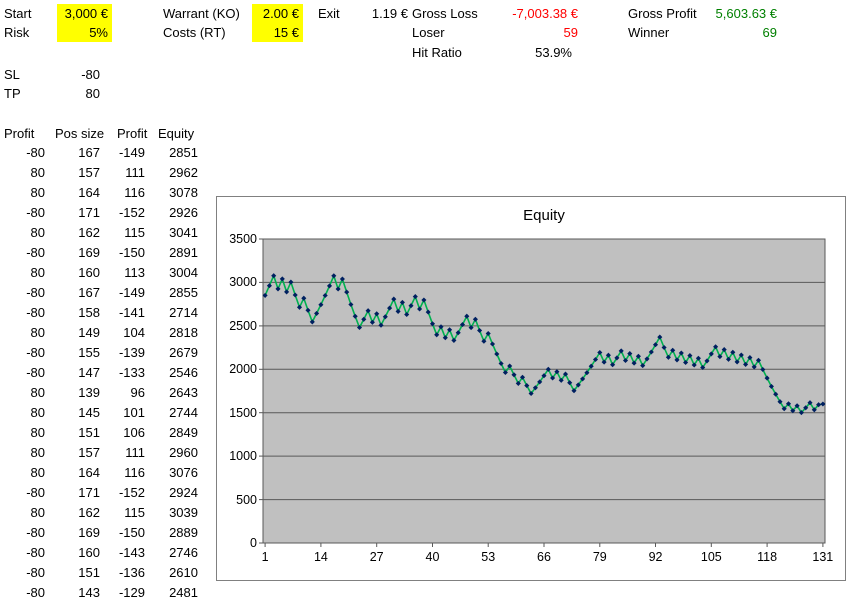 This screenshot has height=603, width=850. I want to click on table-row: 80 139 96 2643, so click(105, 393).